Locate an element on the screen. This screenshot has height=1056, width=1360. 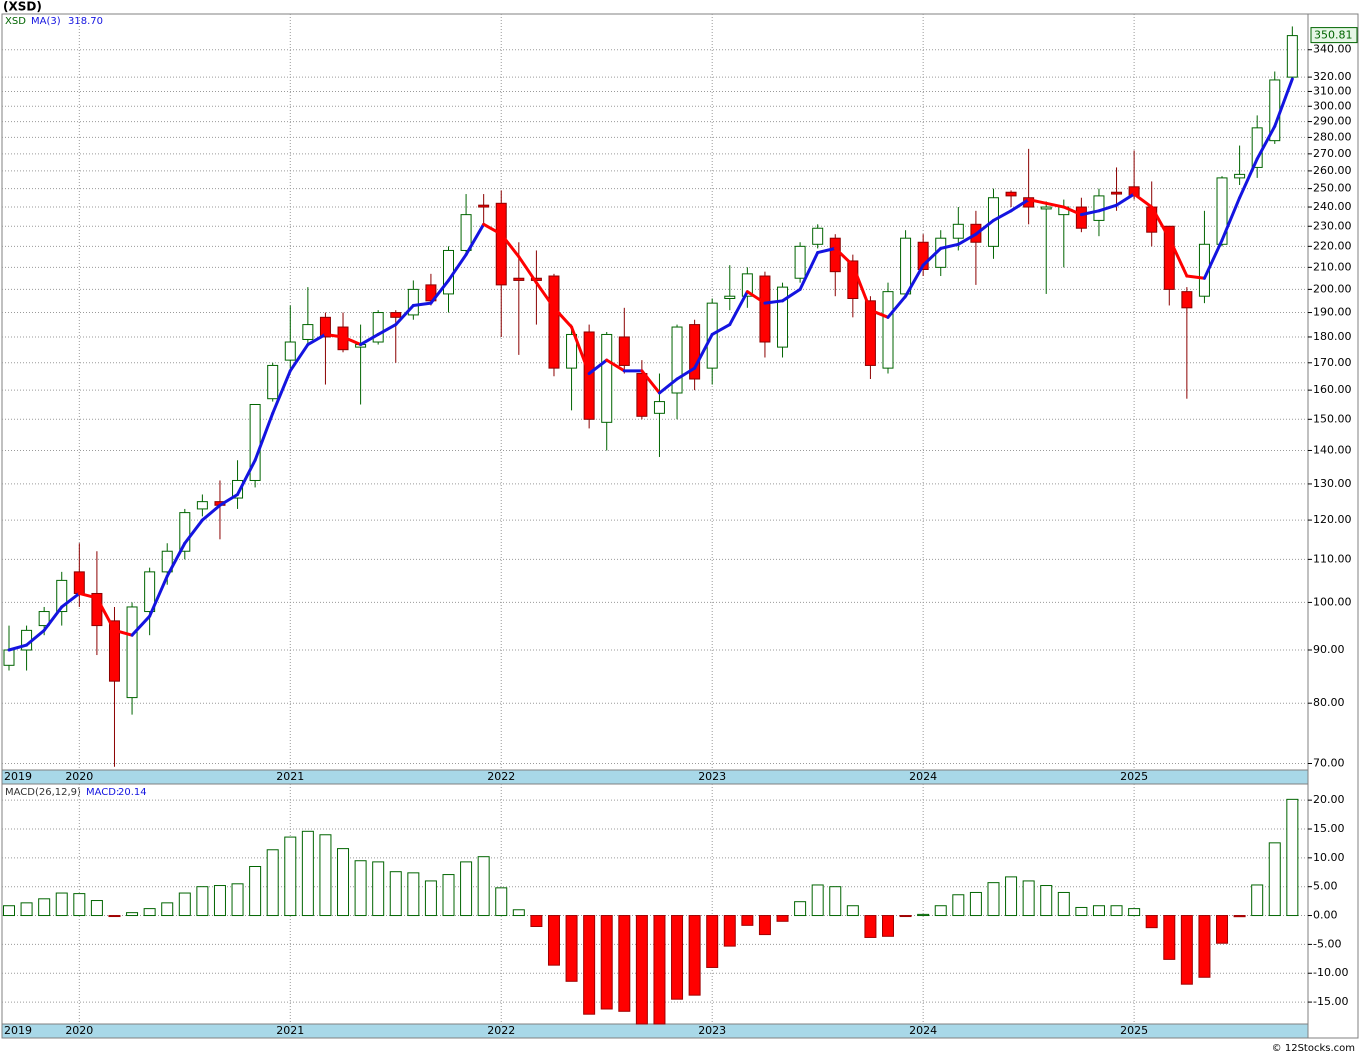
y-tick-label: -5.00 is located at coordinates (1327, 943).